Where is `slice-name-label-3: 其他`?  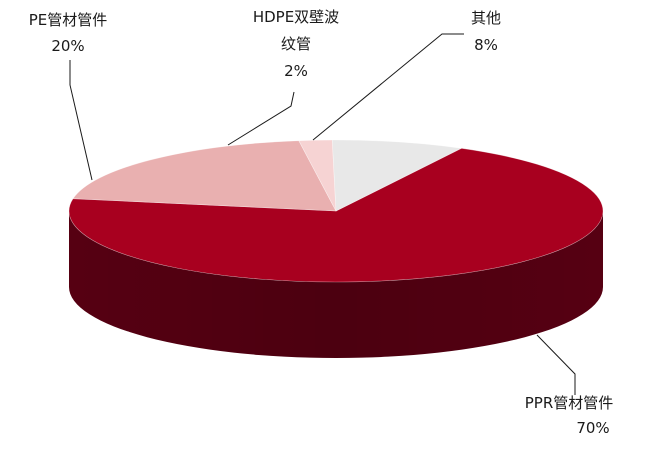
slice-name-label-3: 其他 is located at coordinates (486, 18).